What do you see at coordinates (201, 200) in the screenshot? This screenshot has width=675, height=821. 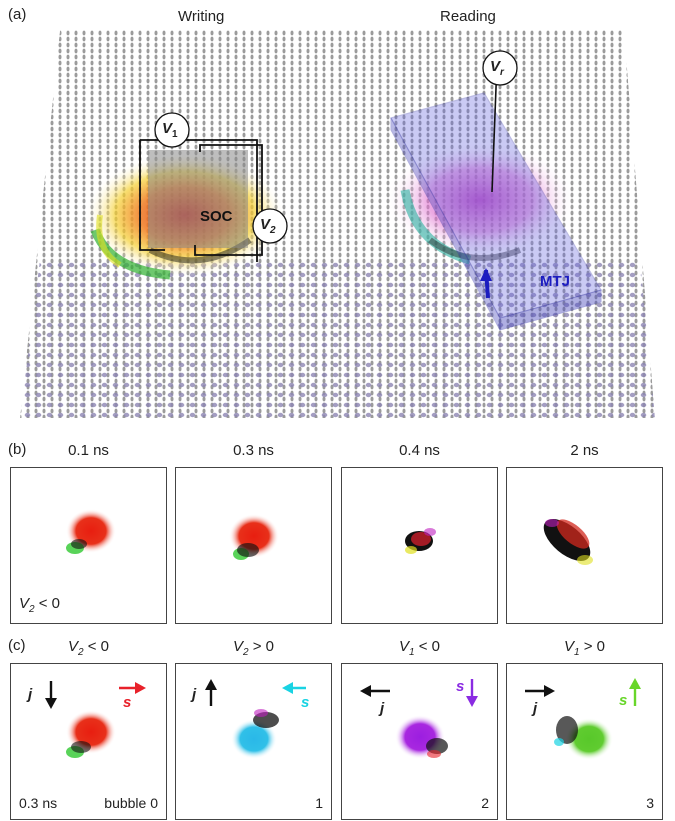 I see `soc-device` at bounding box center [201, 200].